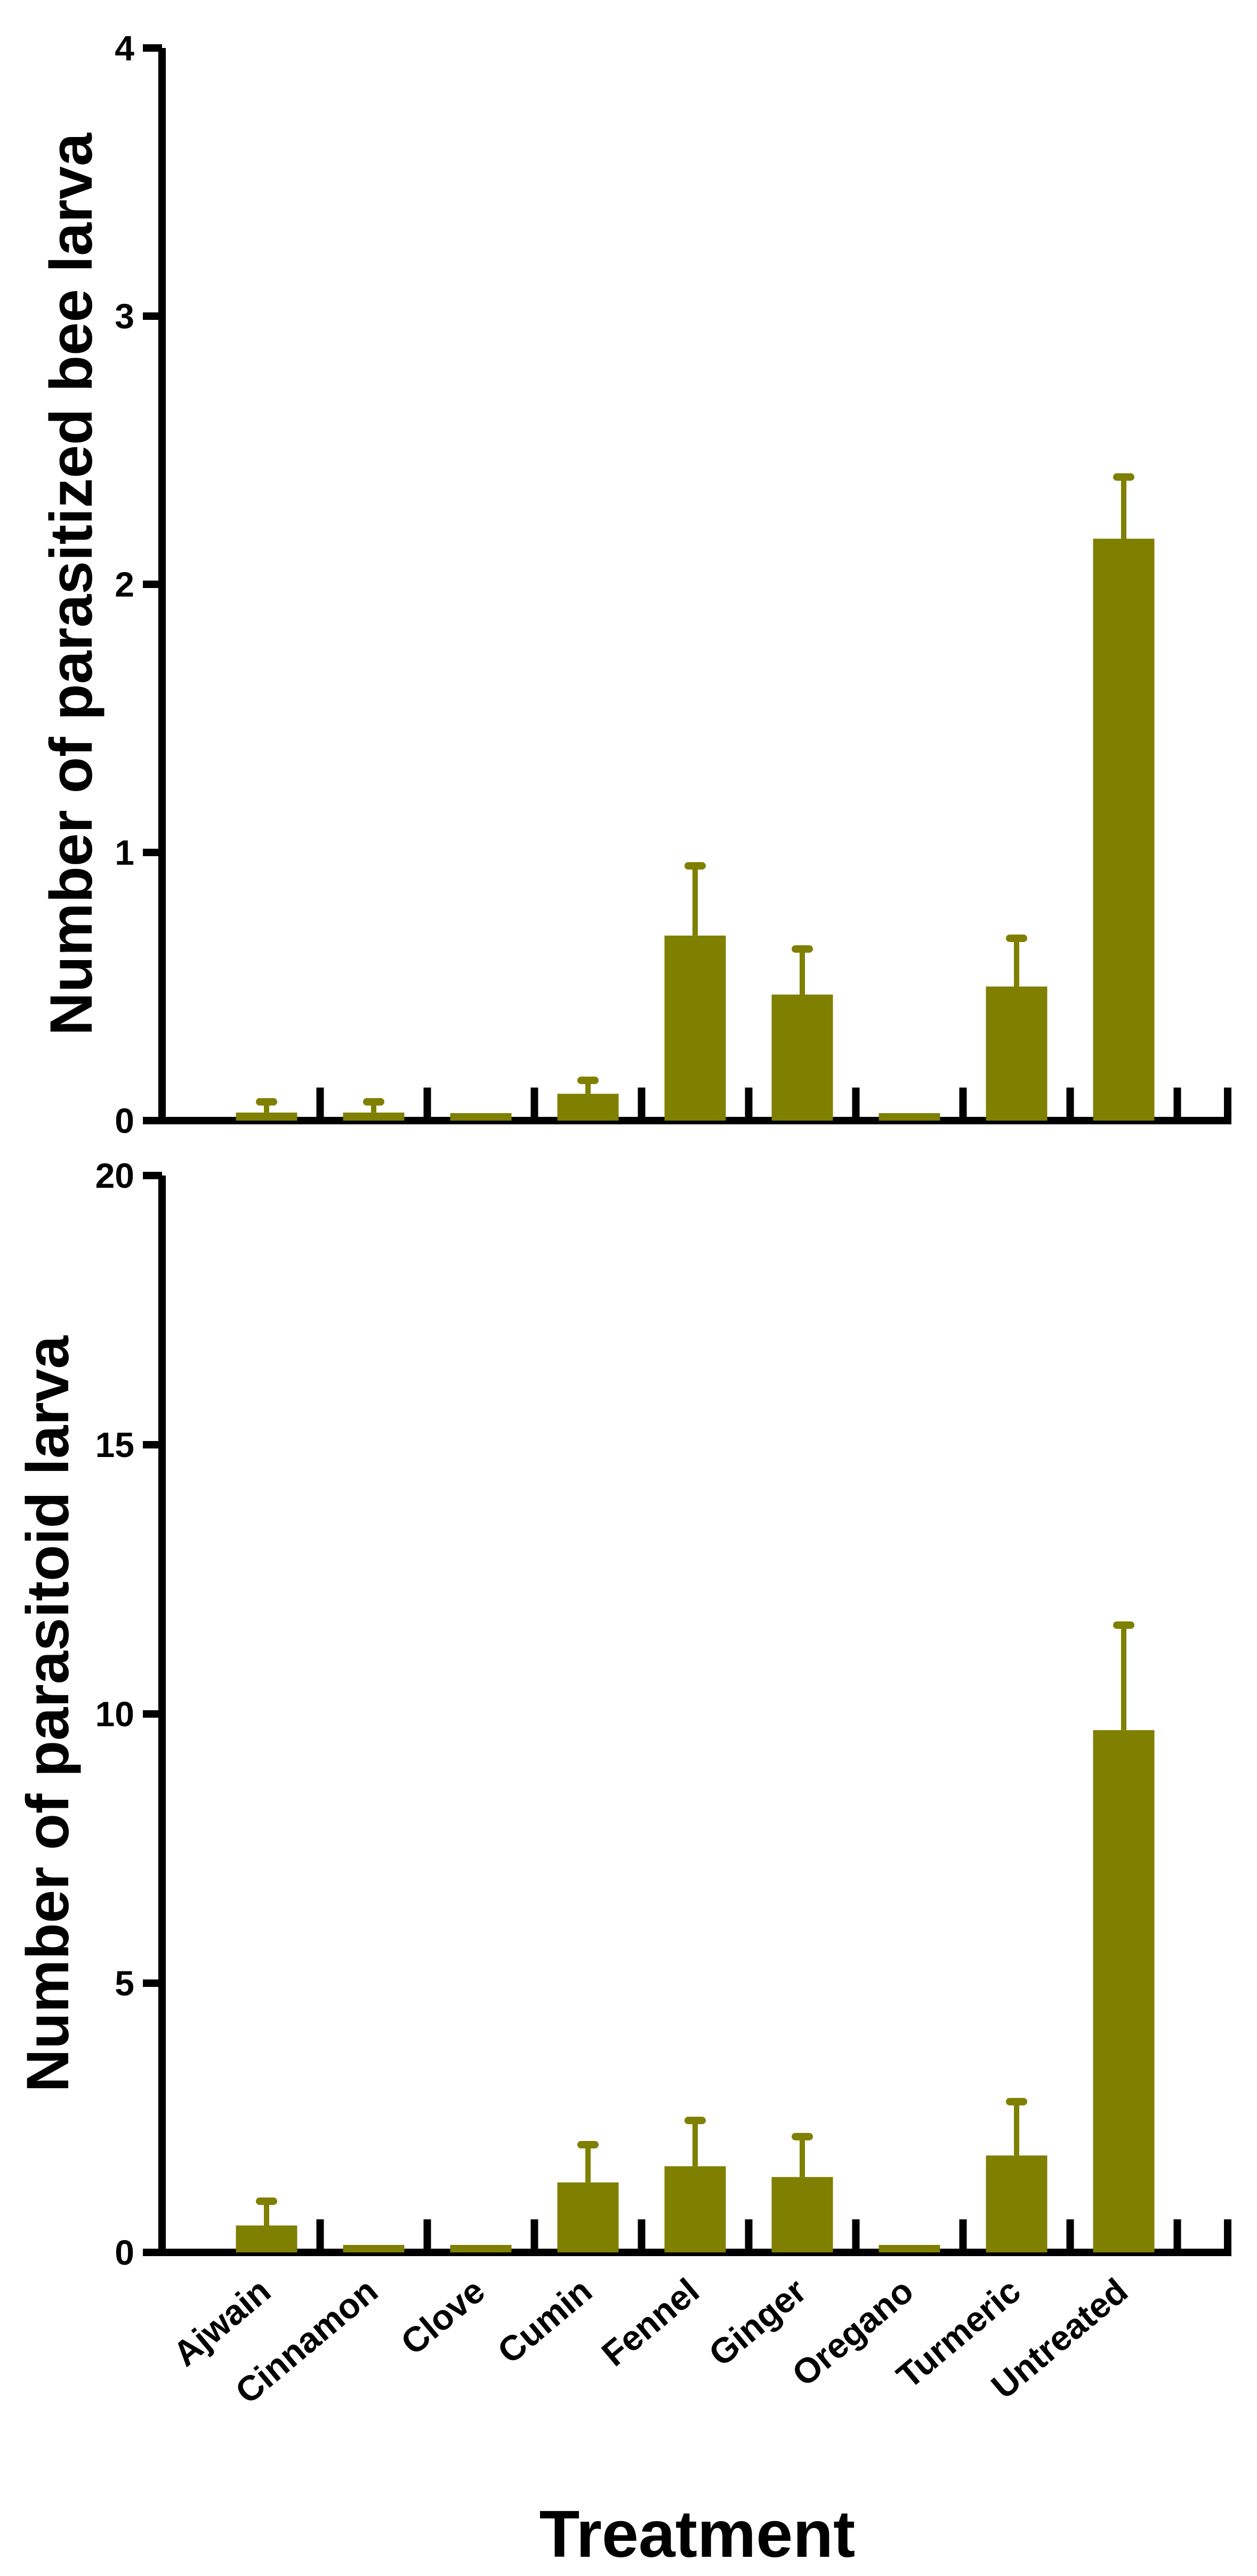  I want to click on y-tick-label: 4, so click(125, 48).